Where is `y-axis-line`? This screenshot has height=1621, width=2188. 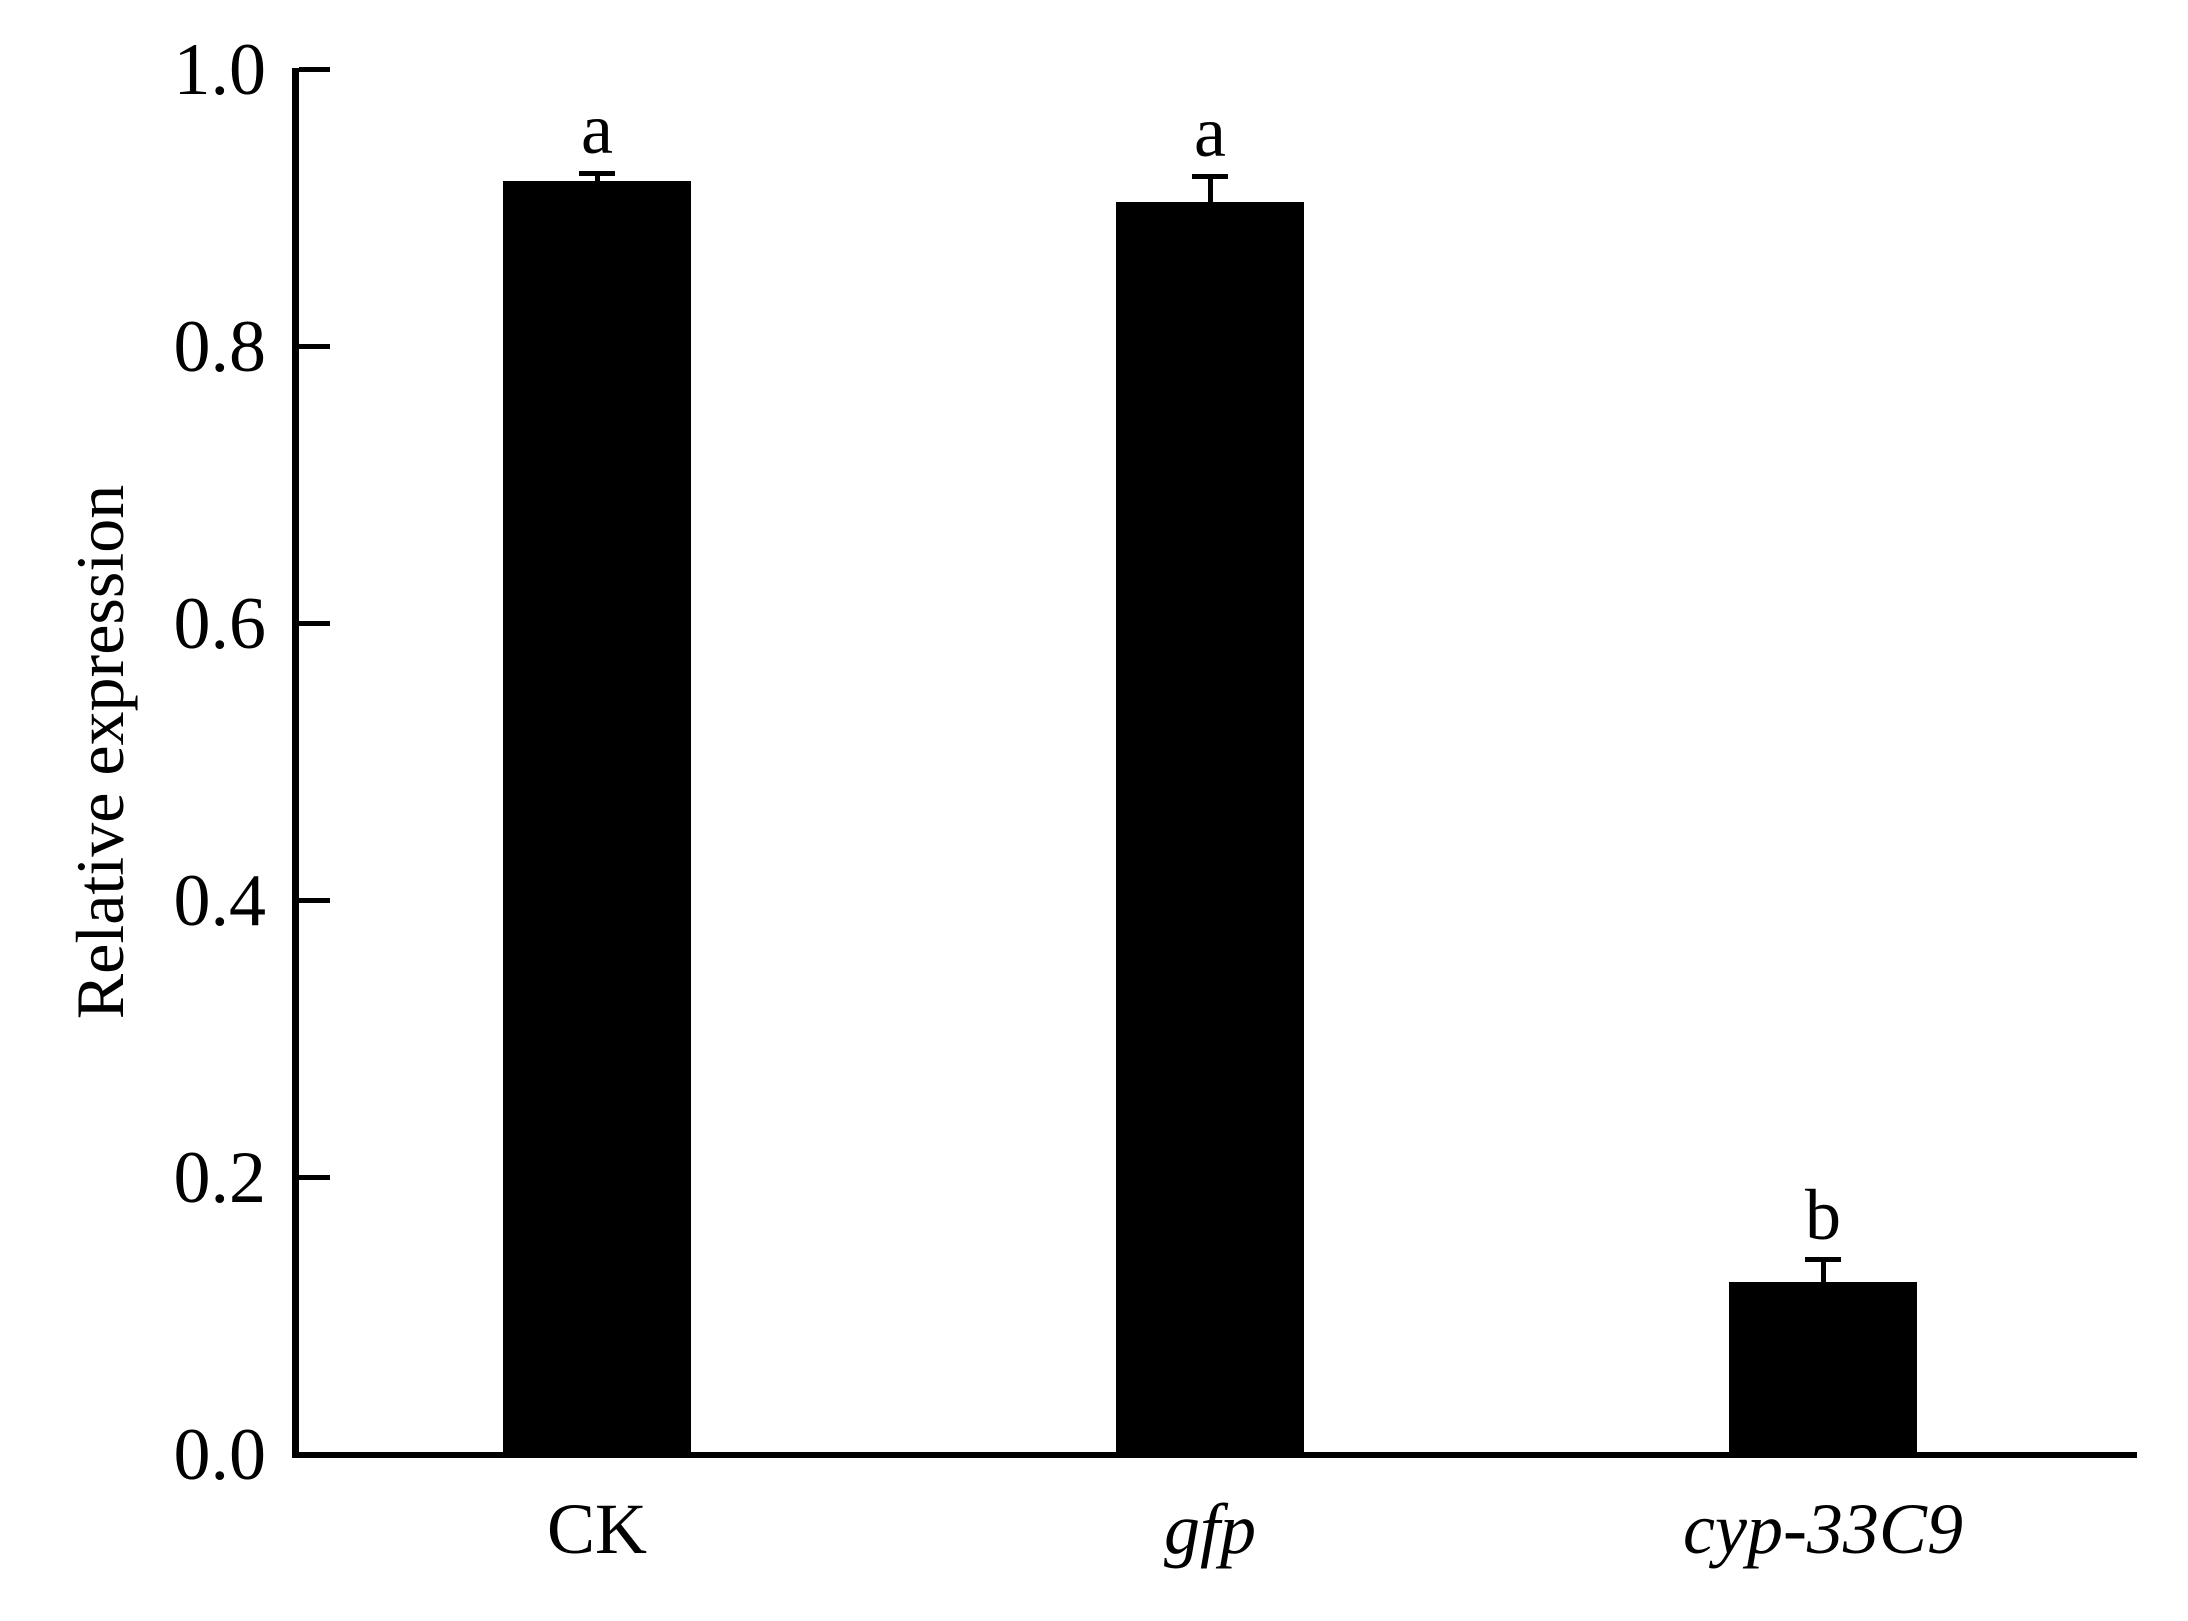
y-axis-line is located at coordinates (295, 763).